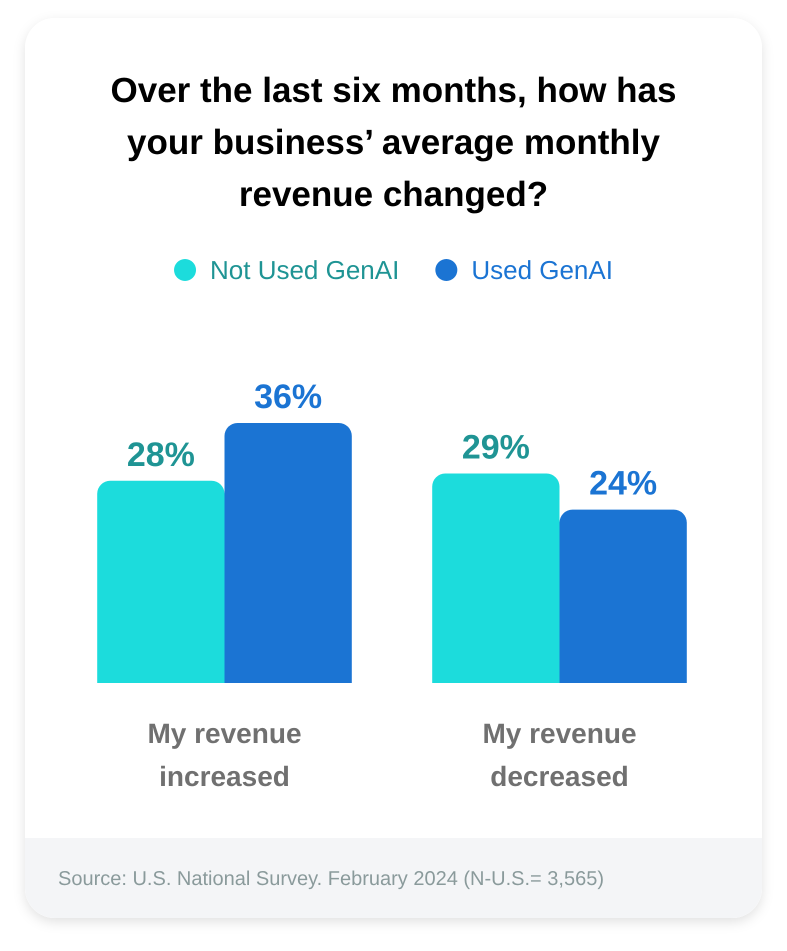 The image size is (787, 951). I want to click on data-label: 28%, so click(160, 455).